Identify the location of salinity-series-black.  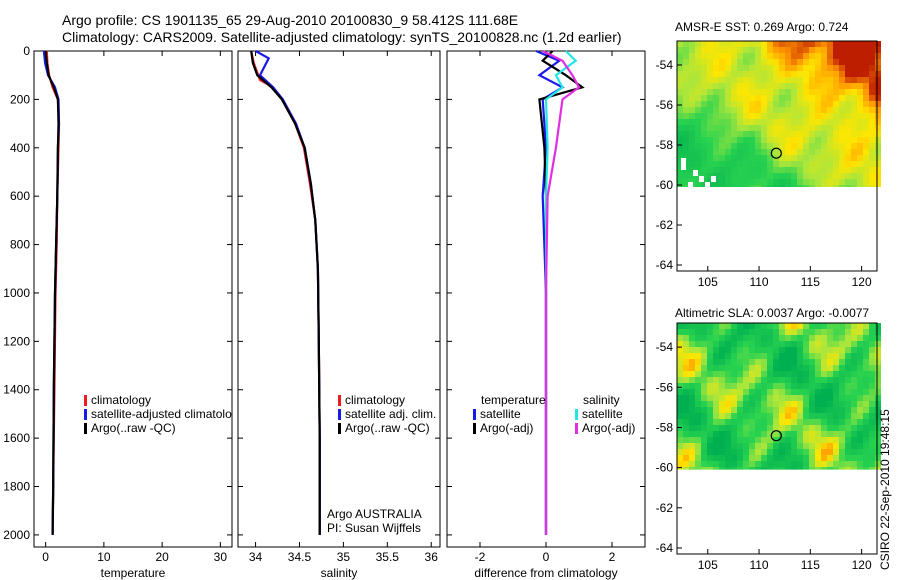
(285, 292).